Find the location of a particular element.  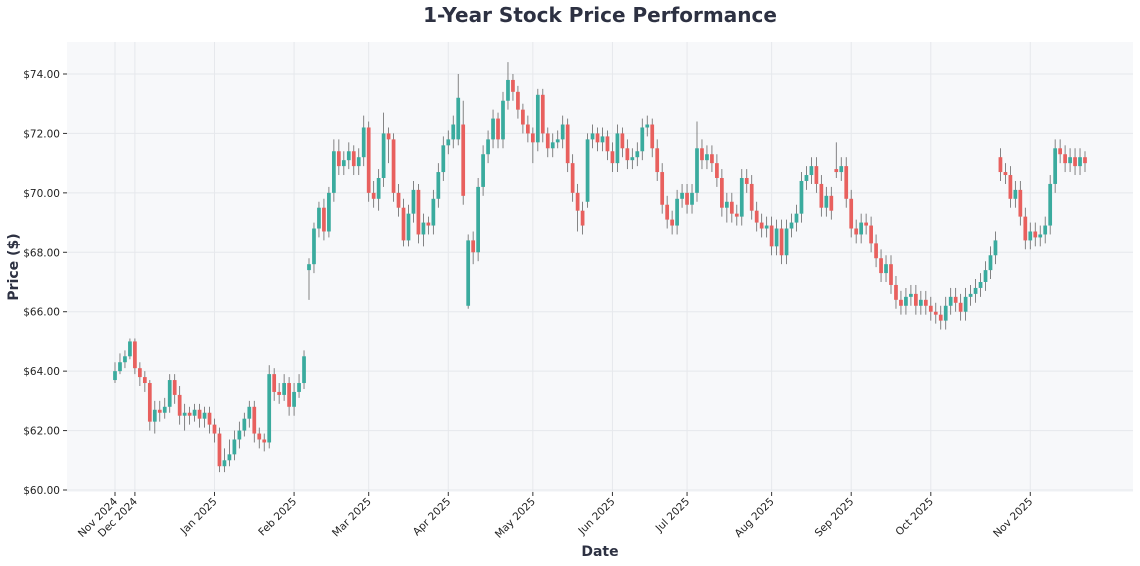

x-tick-label: Jan 2025 is located at coordinates (199, 517).